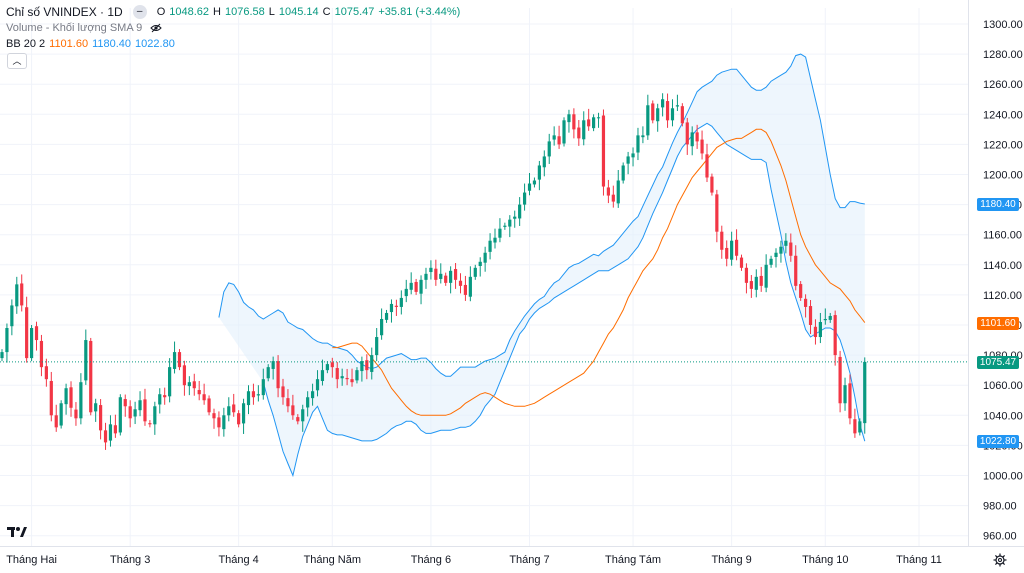  What do you see at coordinates (1002, 296) in the screenshot?
I see `y-tick-label: 1120.00` at bounding box center [1002, 296].